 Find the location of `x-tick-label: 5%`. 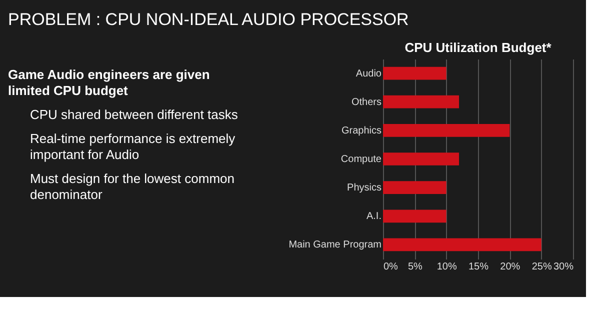

x-tick-label: 5% is located at coordinates (415, 267).